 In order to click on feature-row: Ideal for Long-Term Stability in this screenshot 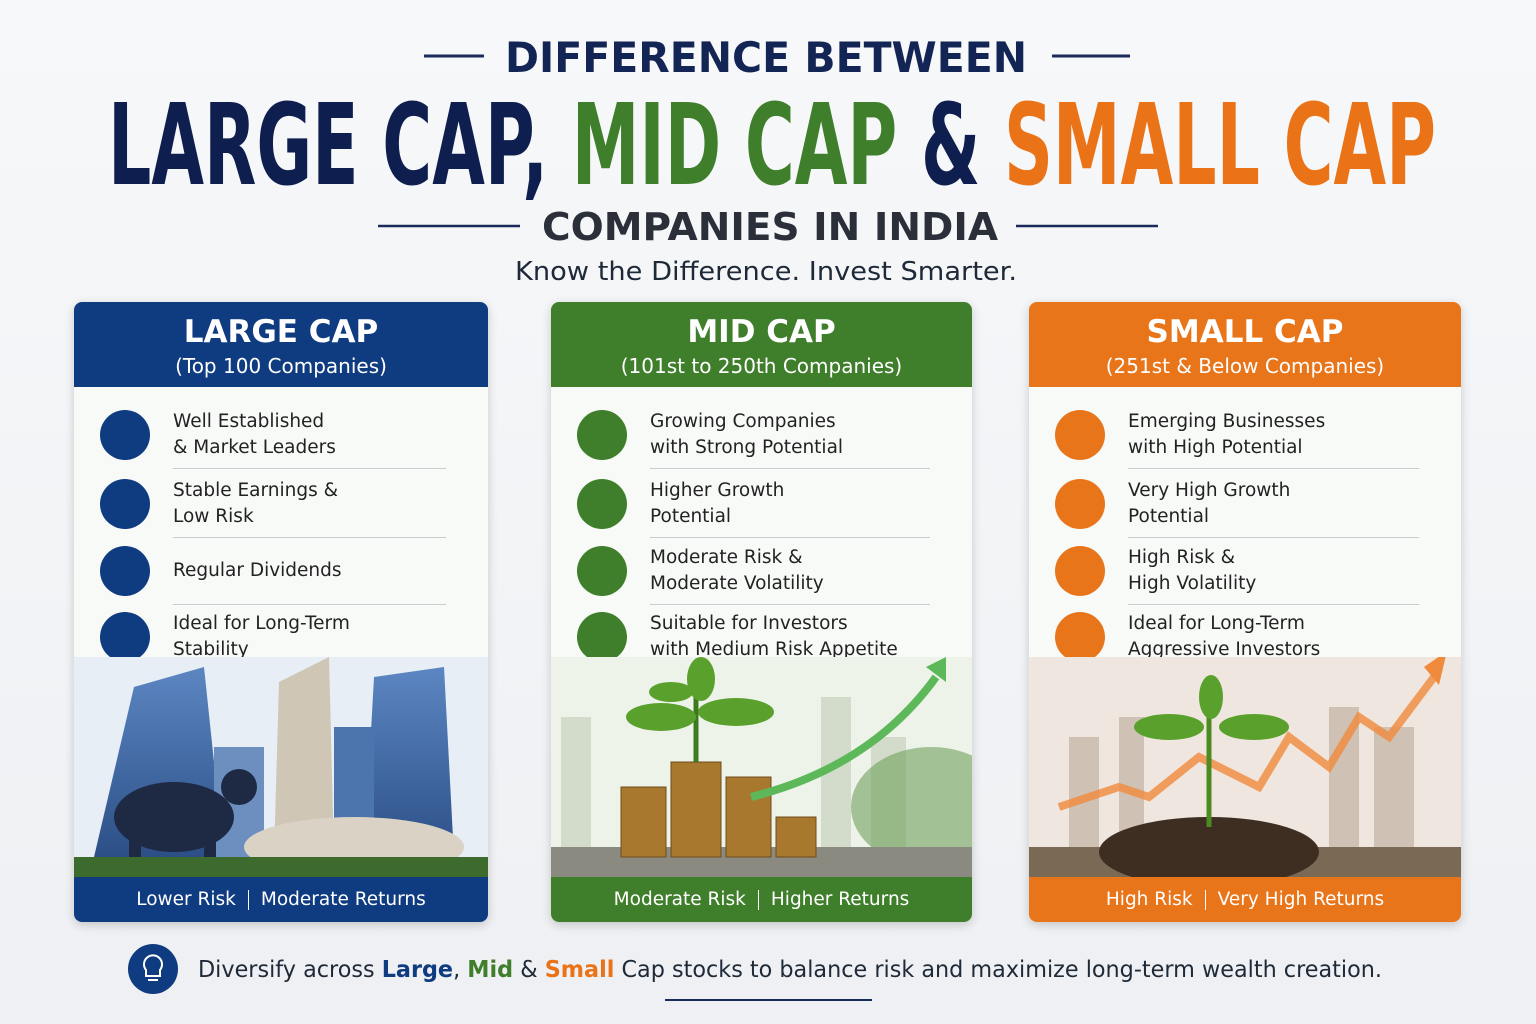, I will do `click(281, 637)`.